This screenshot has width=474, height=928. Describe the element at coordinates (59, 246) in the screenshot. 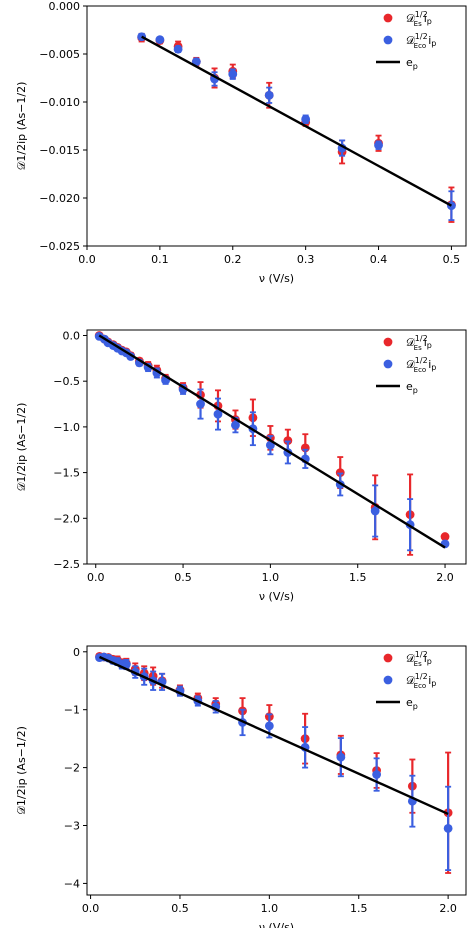

I see `y-tick-label: −0.025` at that location.